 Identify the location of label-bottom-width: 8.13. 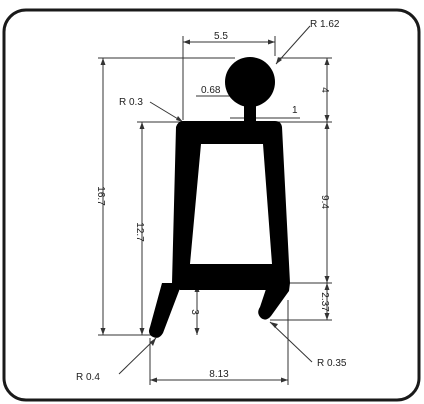
(219, 374).